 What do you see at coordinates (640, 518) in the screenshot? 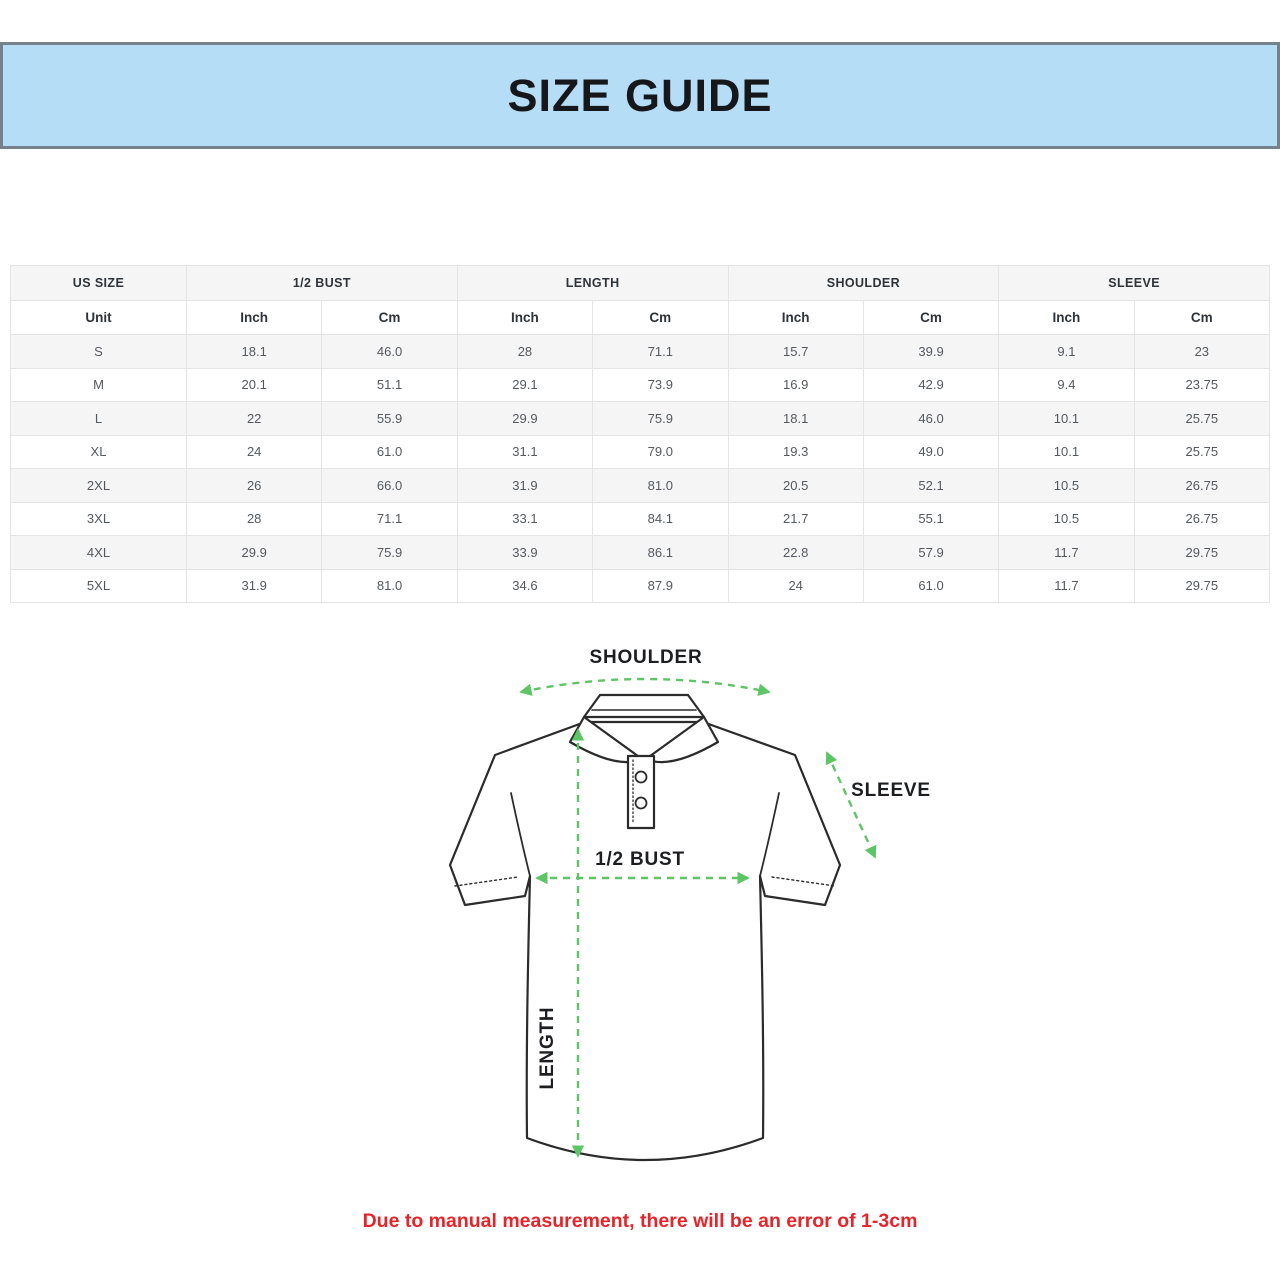
I see `size-row: 3XL 28 71.1 33.1 84.1 21.7 55.1 10.5 26.75` at bounding box center [640, 518].